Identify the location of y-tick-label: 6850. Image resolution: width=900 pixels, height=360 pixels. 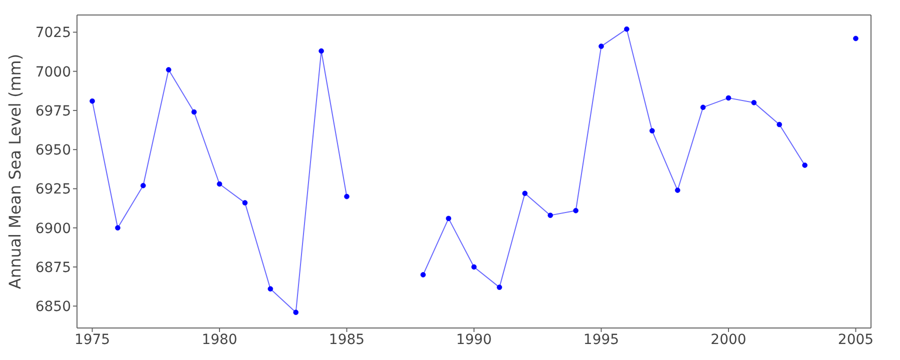
(53, 307).